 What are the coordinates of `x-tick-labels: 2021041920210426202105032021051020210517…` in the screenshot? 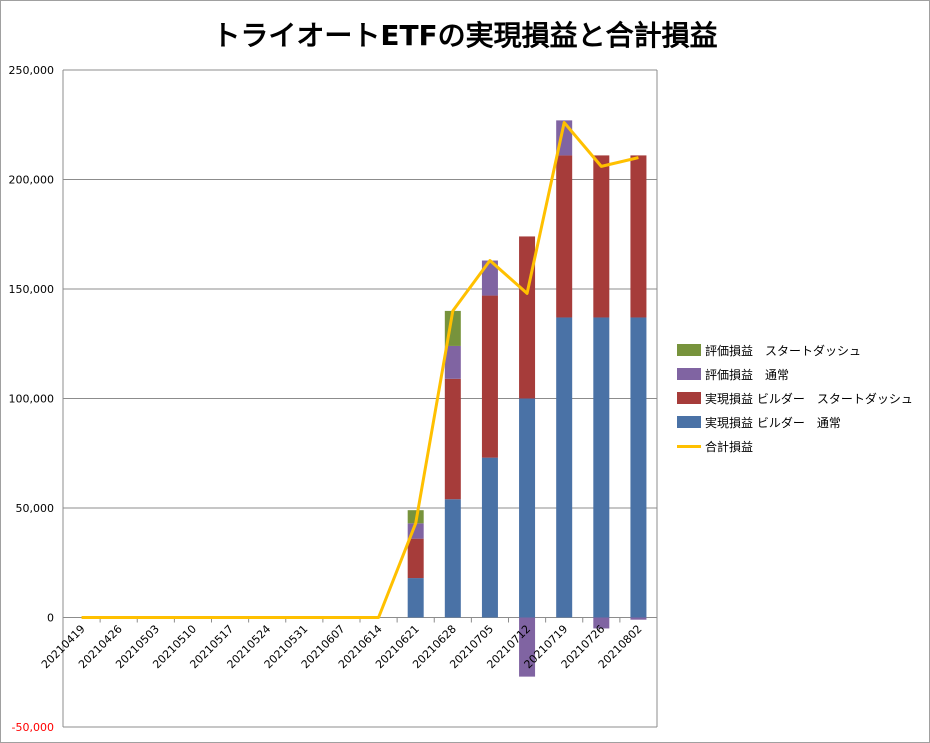 It's located at (342, 646).